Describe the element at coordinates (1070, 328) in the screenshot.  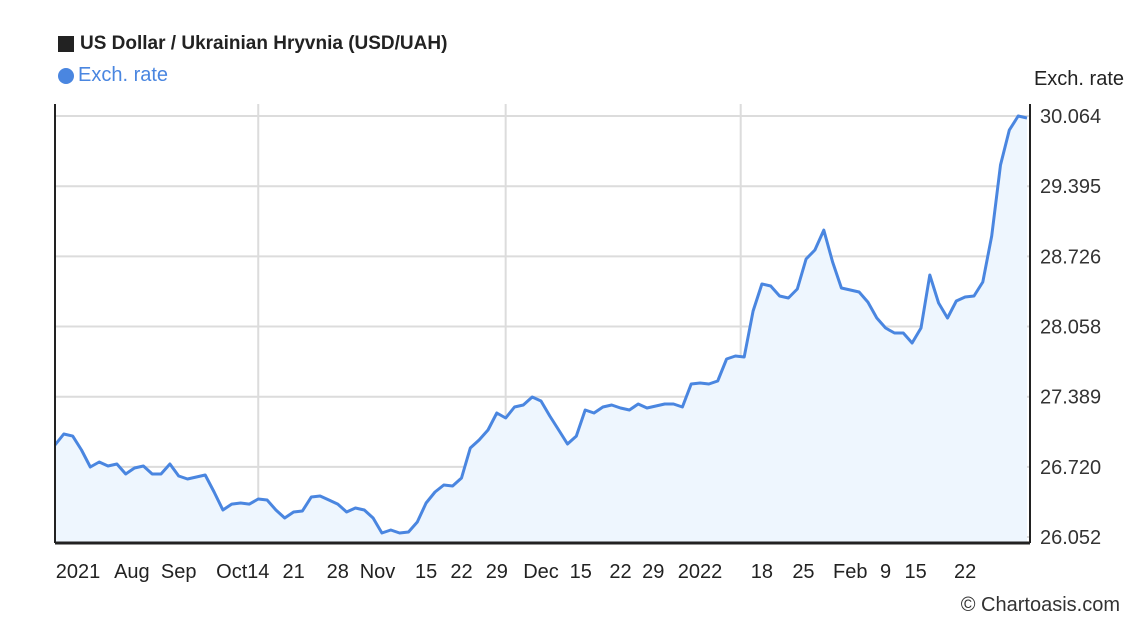
I see `y-tick-label: 28.058` at that location.